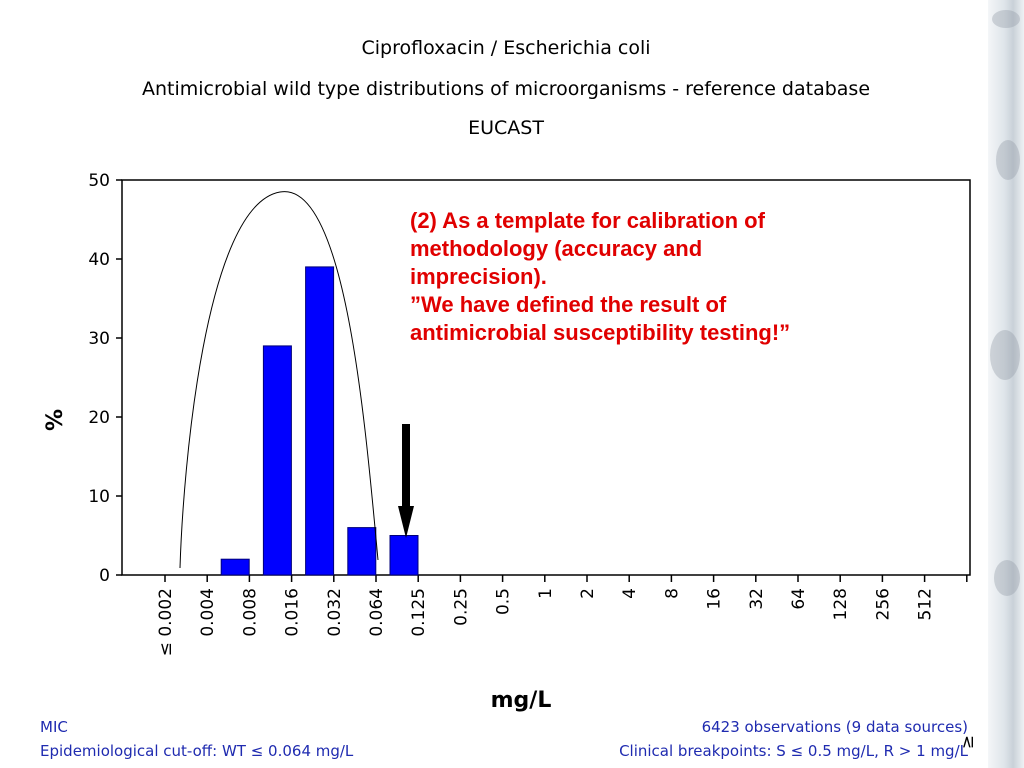 The width and height of the screenshot is (1024, 768). What do you see at coordinates (377, 612) in the screenshot?
I see `x-tick-label: 0.064` at bounding box center [377, 612].